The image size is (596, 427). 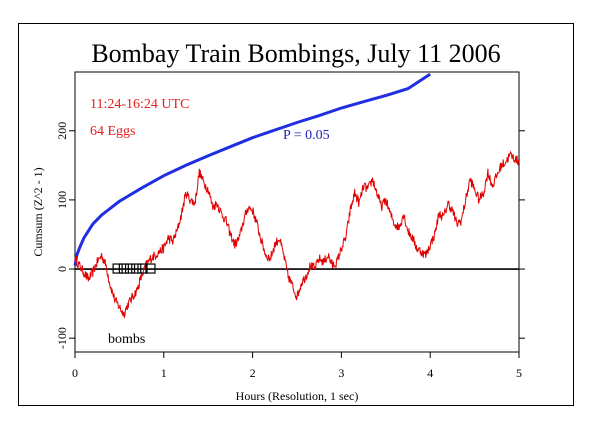 I want to click on y-axis-label: Cumsum (Z^2 - 1), so click(x=38, y=211).